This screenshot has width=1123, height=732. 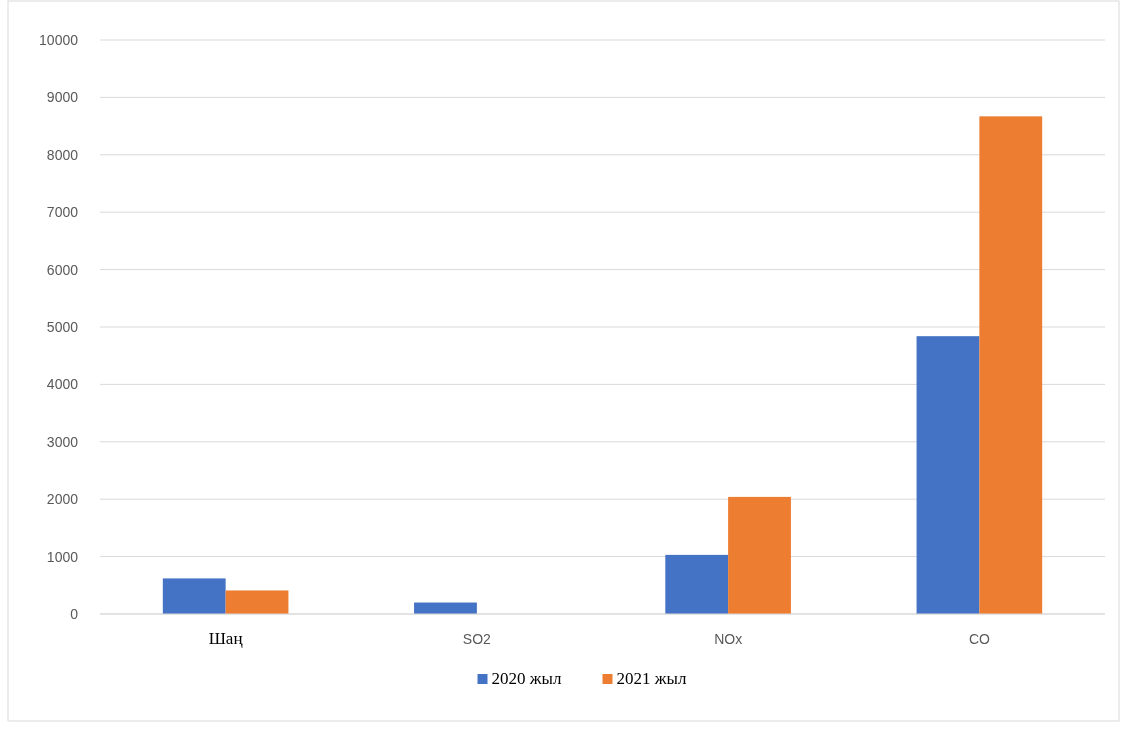 I want to click on x-tick-label: SO2, so click(x=477, y=639).